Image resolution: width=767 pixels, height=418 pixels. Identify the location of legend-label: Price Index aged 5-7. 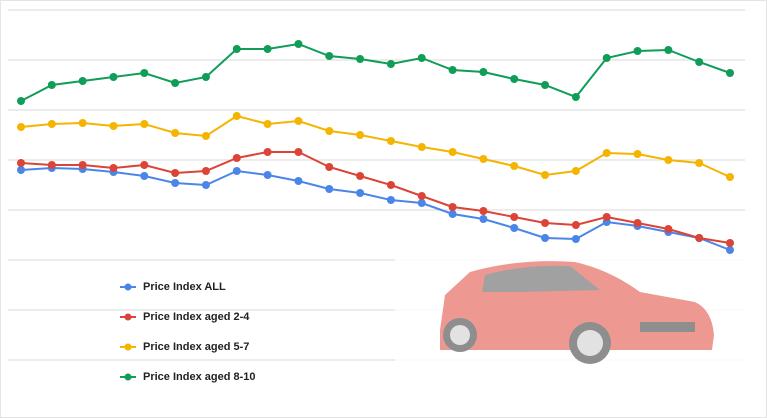
(196, 347).